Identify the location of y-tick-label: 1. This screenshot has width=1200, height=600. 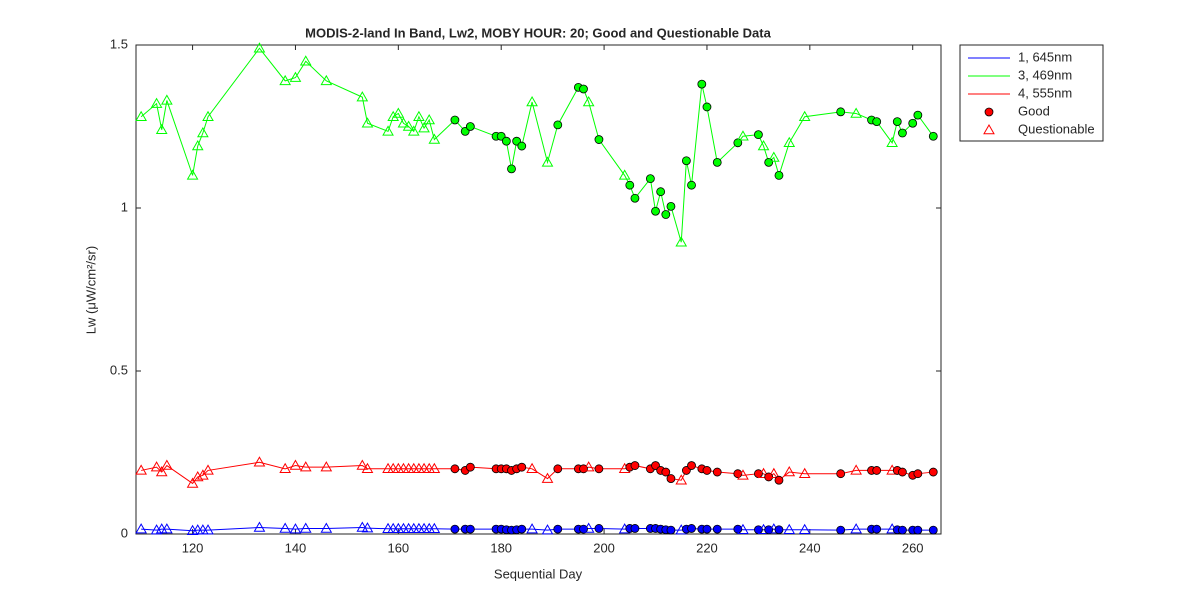
(124, 206).